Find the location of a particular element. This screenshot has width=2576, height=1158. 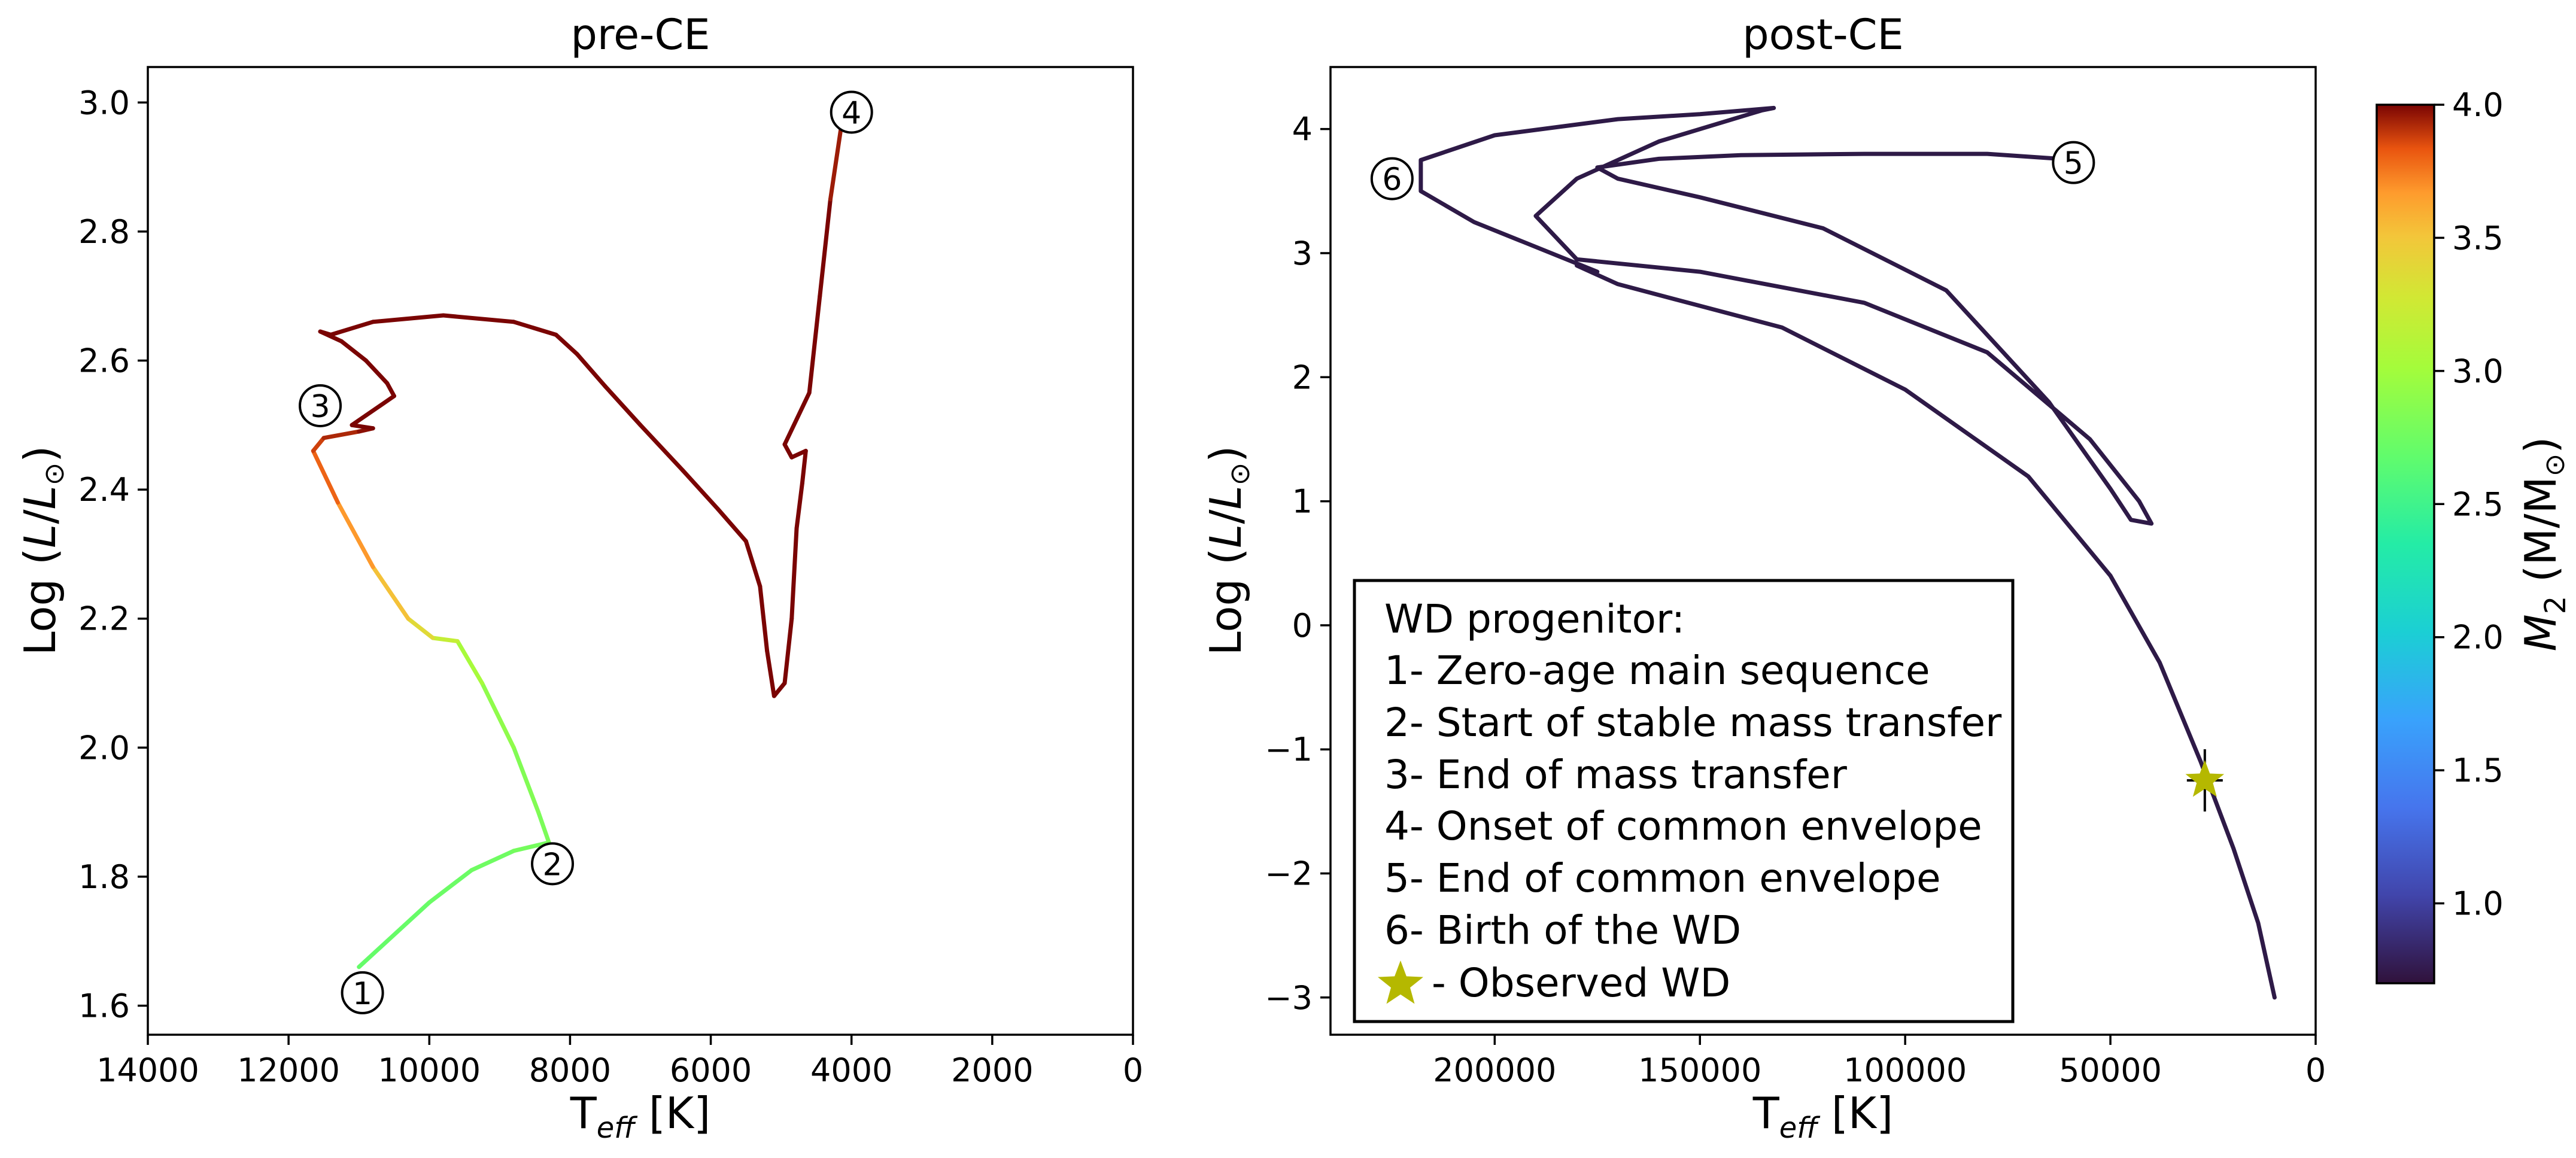

y-tick-label: 2 is located at coordinates (1302, 377).